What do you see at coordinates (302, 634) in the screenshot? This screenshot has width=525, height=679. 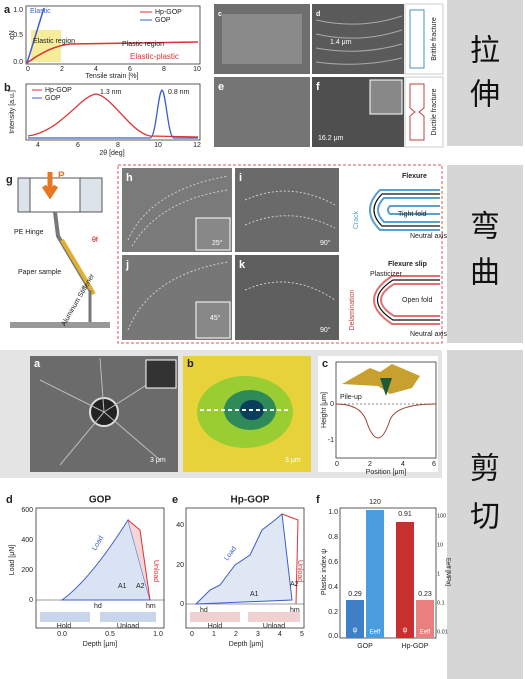 I see `x-tick-label: 5` at bounding box center [302, 634].